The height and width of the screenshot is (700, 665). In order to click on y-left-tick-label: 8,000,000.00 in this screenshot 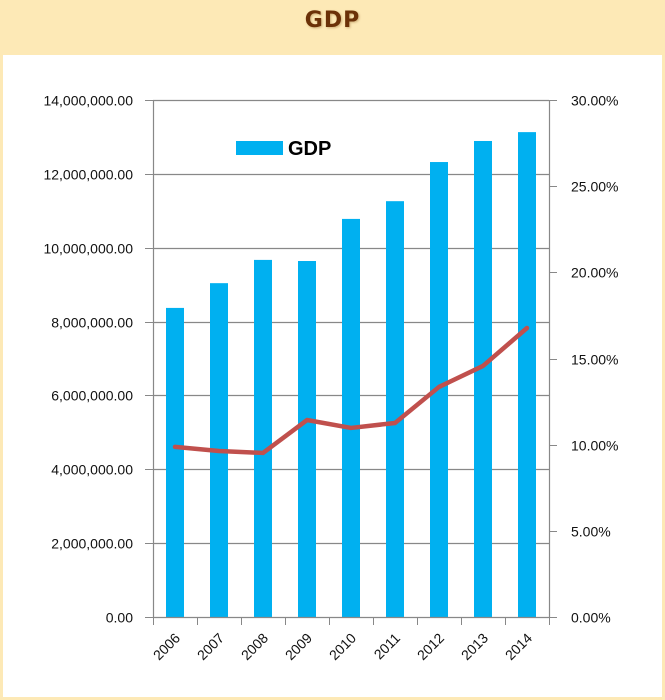, I will do `click(92, 323)`.